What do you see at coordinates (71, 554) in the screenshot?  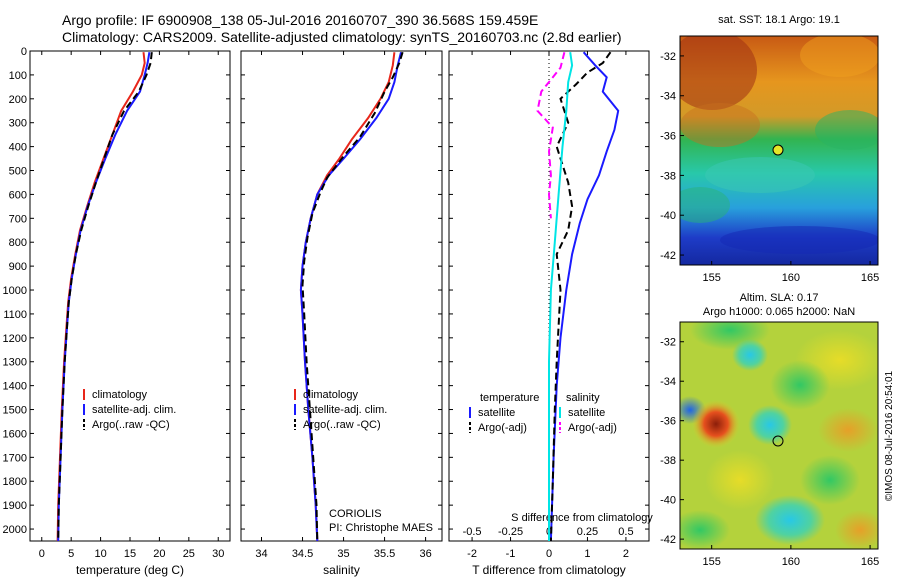 I see `temperature-xtick-label: 5` at bounding box center [71, 554].